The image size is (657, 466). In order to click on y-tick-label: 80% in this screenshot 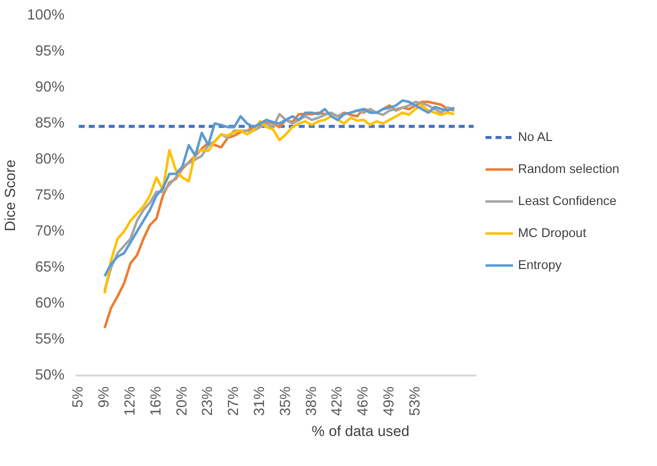, I will do `click(50, 160)`.